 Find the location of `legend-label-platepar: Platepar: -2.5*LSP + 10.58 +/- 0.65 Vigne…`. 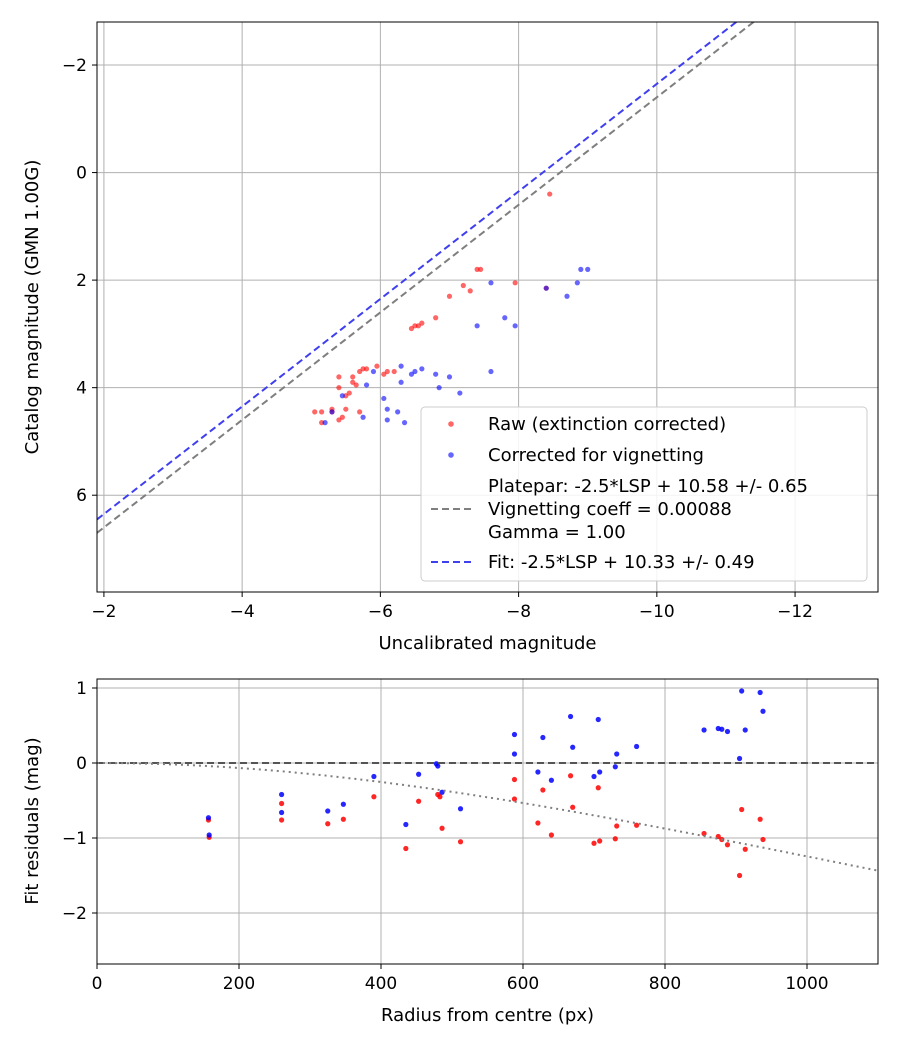

legend-label-platepar: Platepar: -2.5*LSP + 10.58 +/- 0.65 Vigne… is located at coordinates (648, 509).